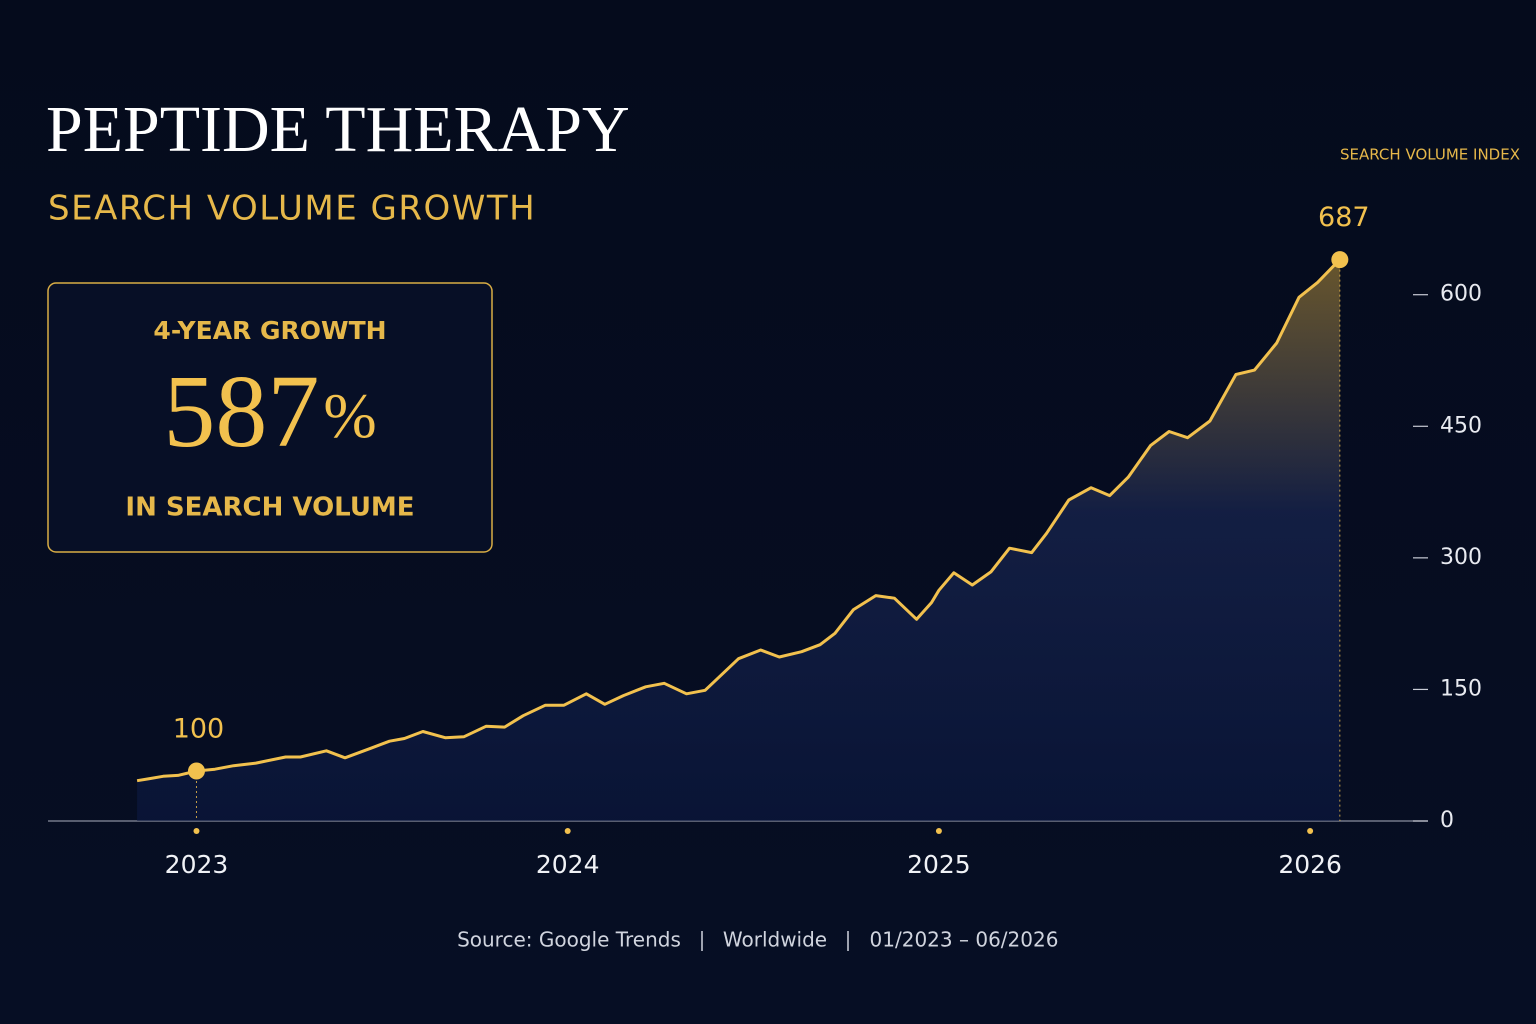 The height and width of the screenshot is (1024, 1536). Describe the element at coordinates (939, 864) in the screenshot. I see `x-tick-label: 2025` at that location.